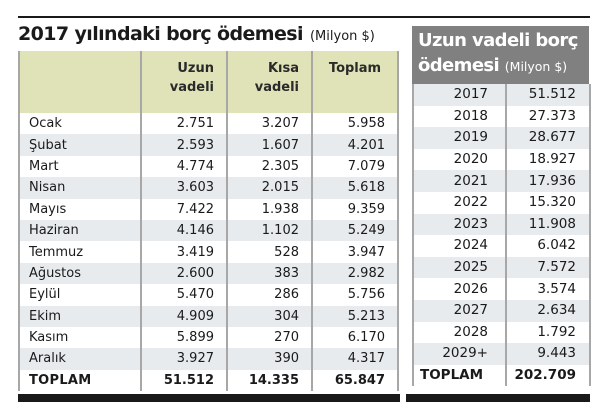  I want to click on value-cell: 27.373, so click(548, 116).